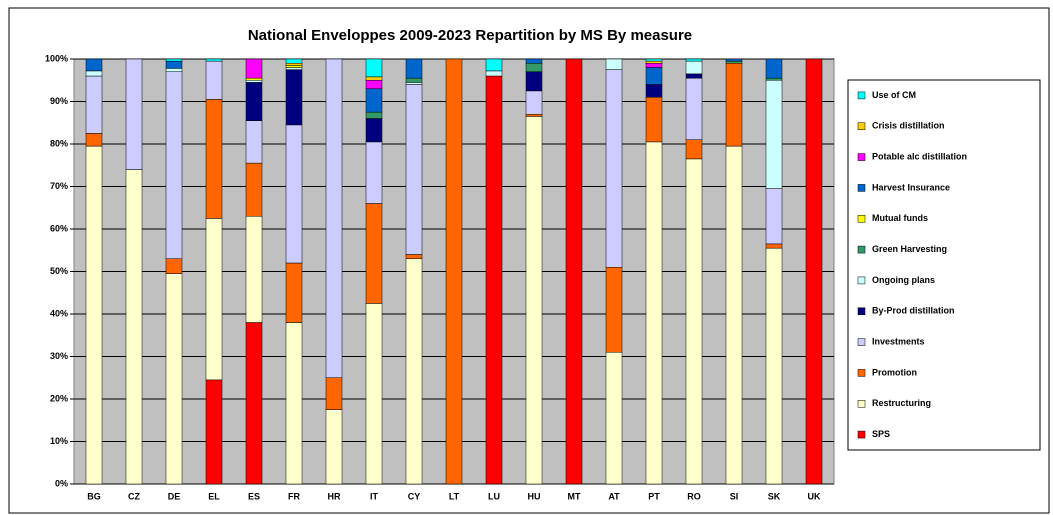  I want to click on x-tick-label: LT, so click(454, 496).